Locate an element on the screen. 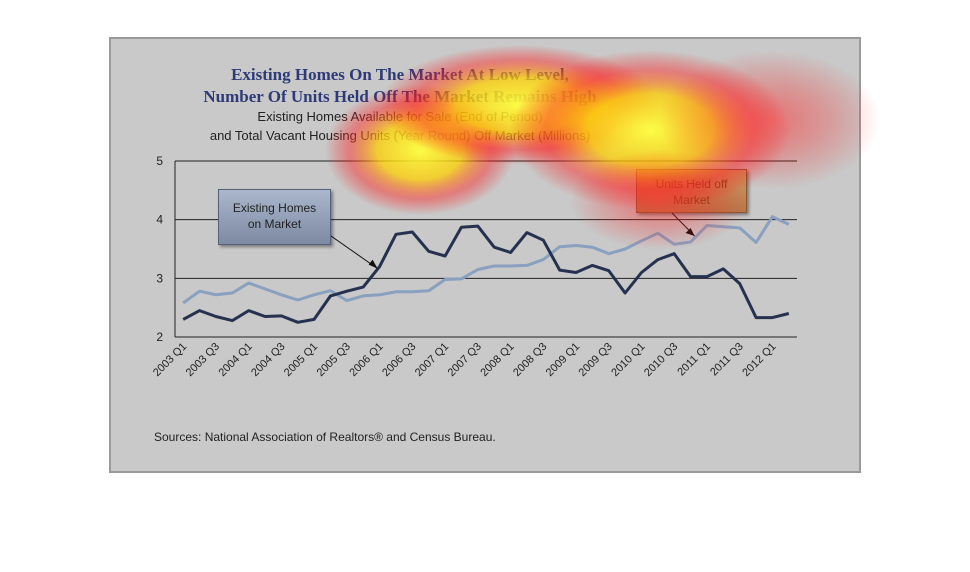 Image resolution: width=970 pixels, height=572 pixels. x-tick-label: 2004 Q3 is located at coordinates (268, 360).